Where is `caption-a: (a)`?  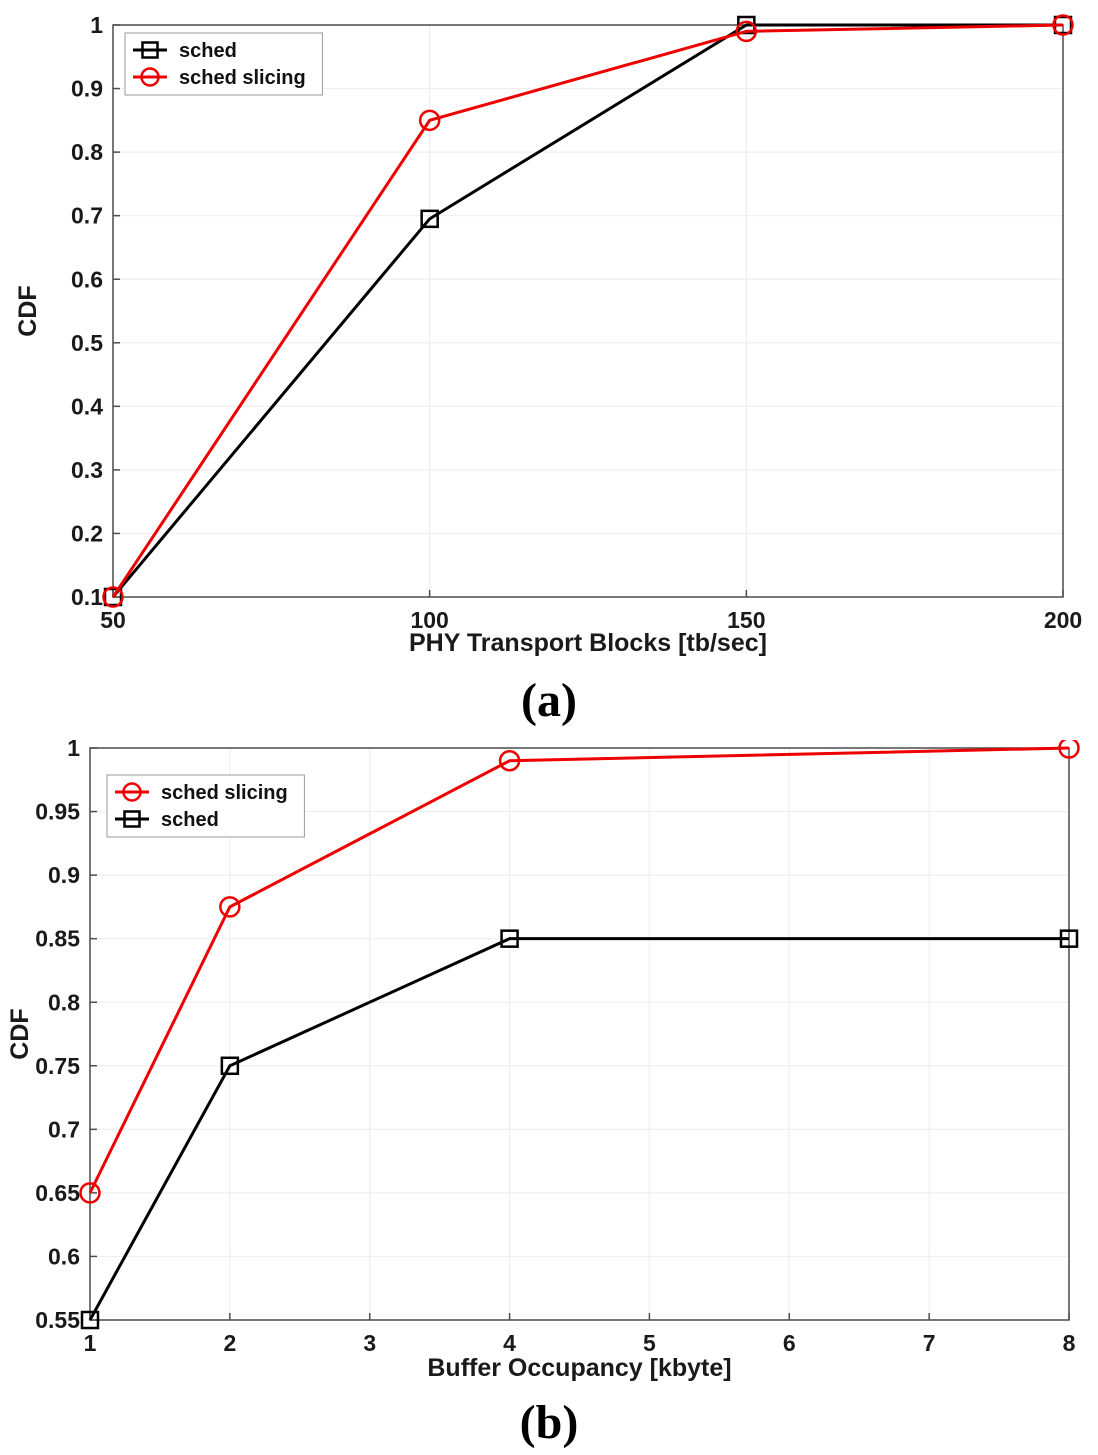
caption-a: (a) is located at coordinates (549, 700).